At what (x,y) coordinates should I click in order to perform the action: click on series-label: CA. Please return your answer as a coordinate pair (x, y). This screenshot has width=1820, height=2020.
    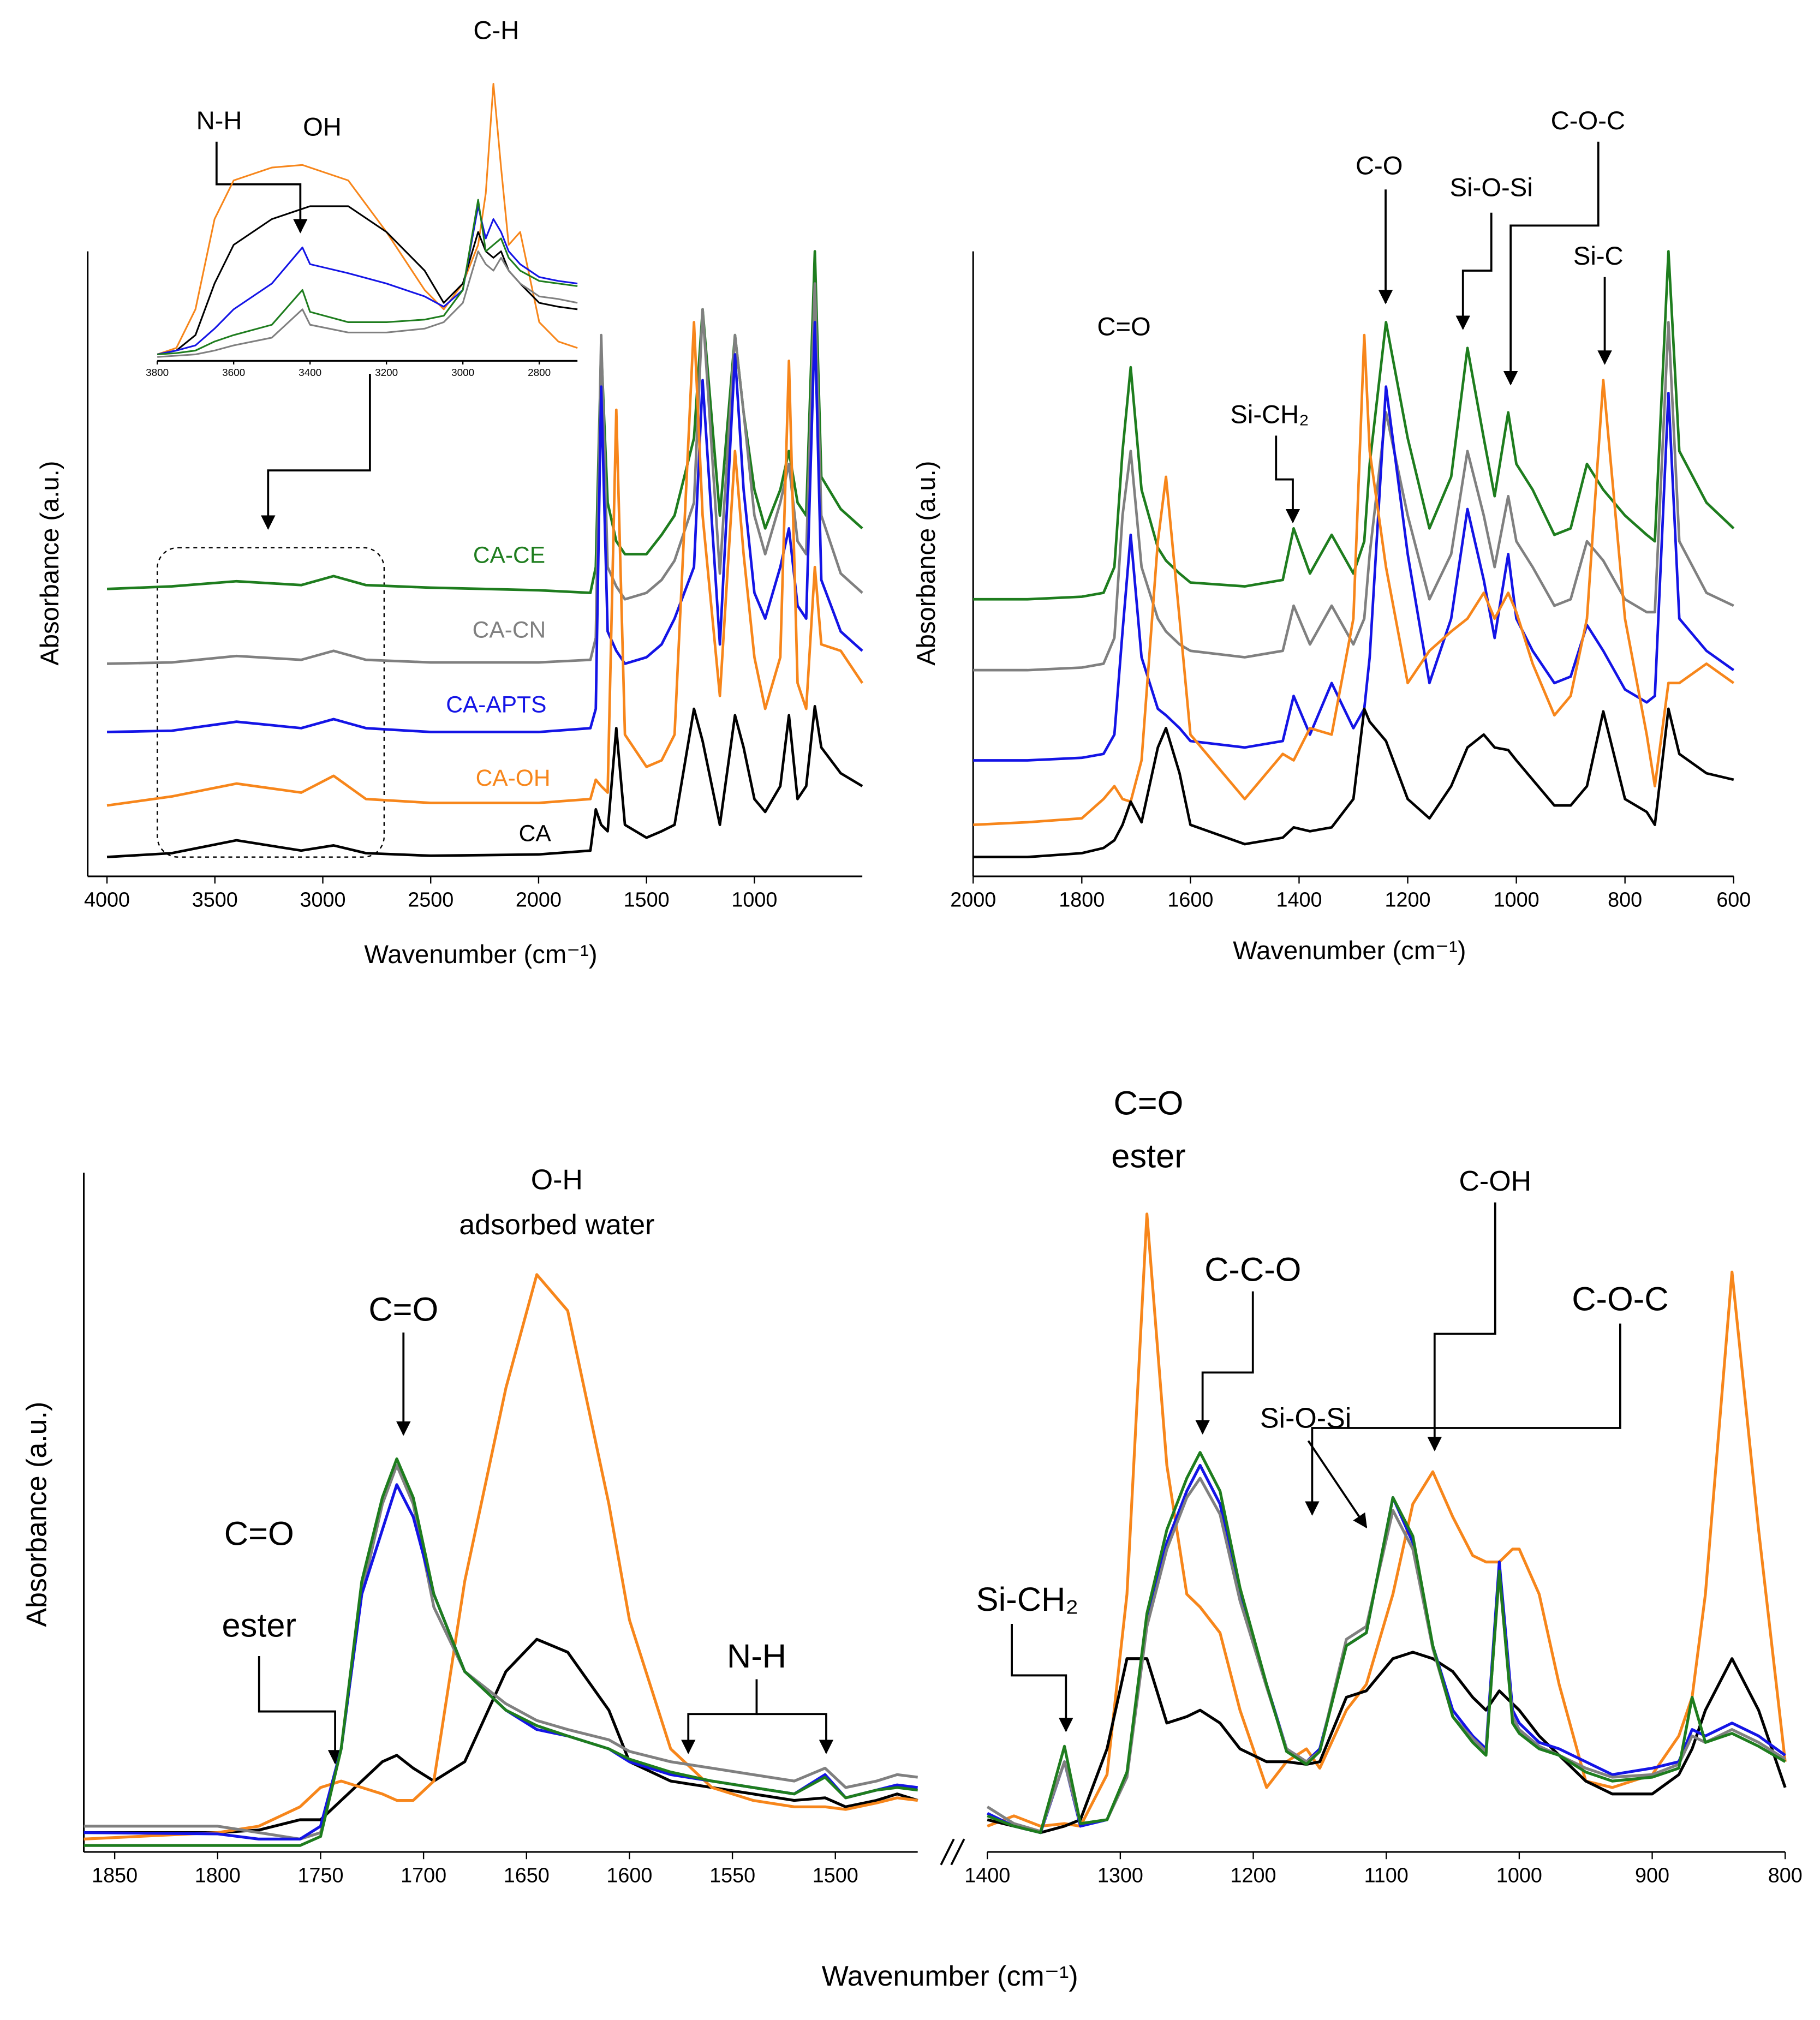
    Looking at the image, I should click on (535, 834).